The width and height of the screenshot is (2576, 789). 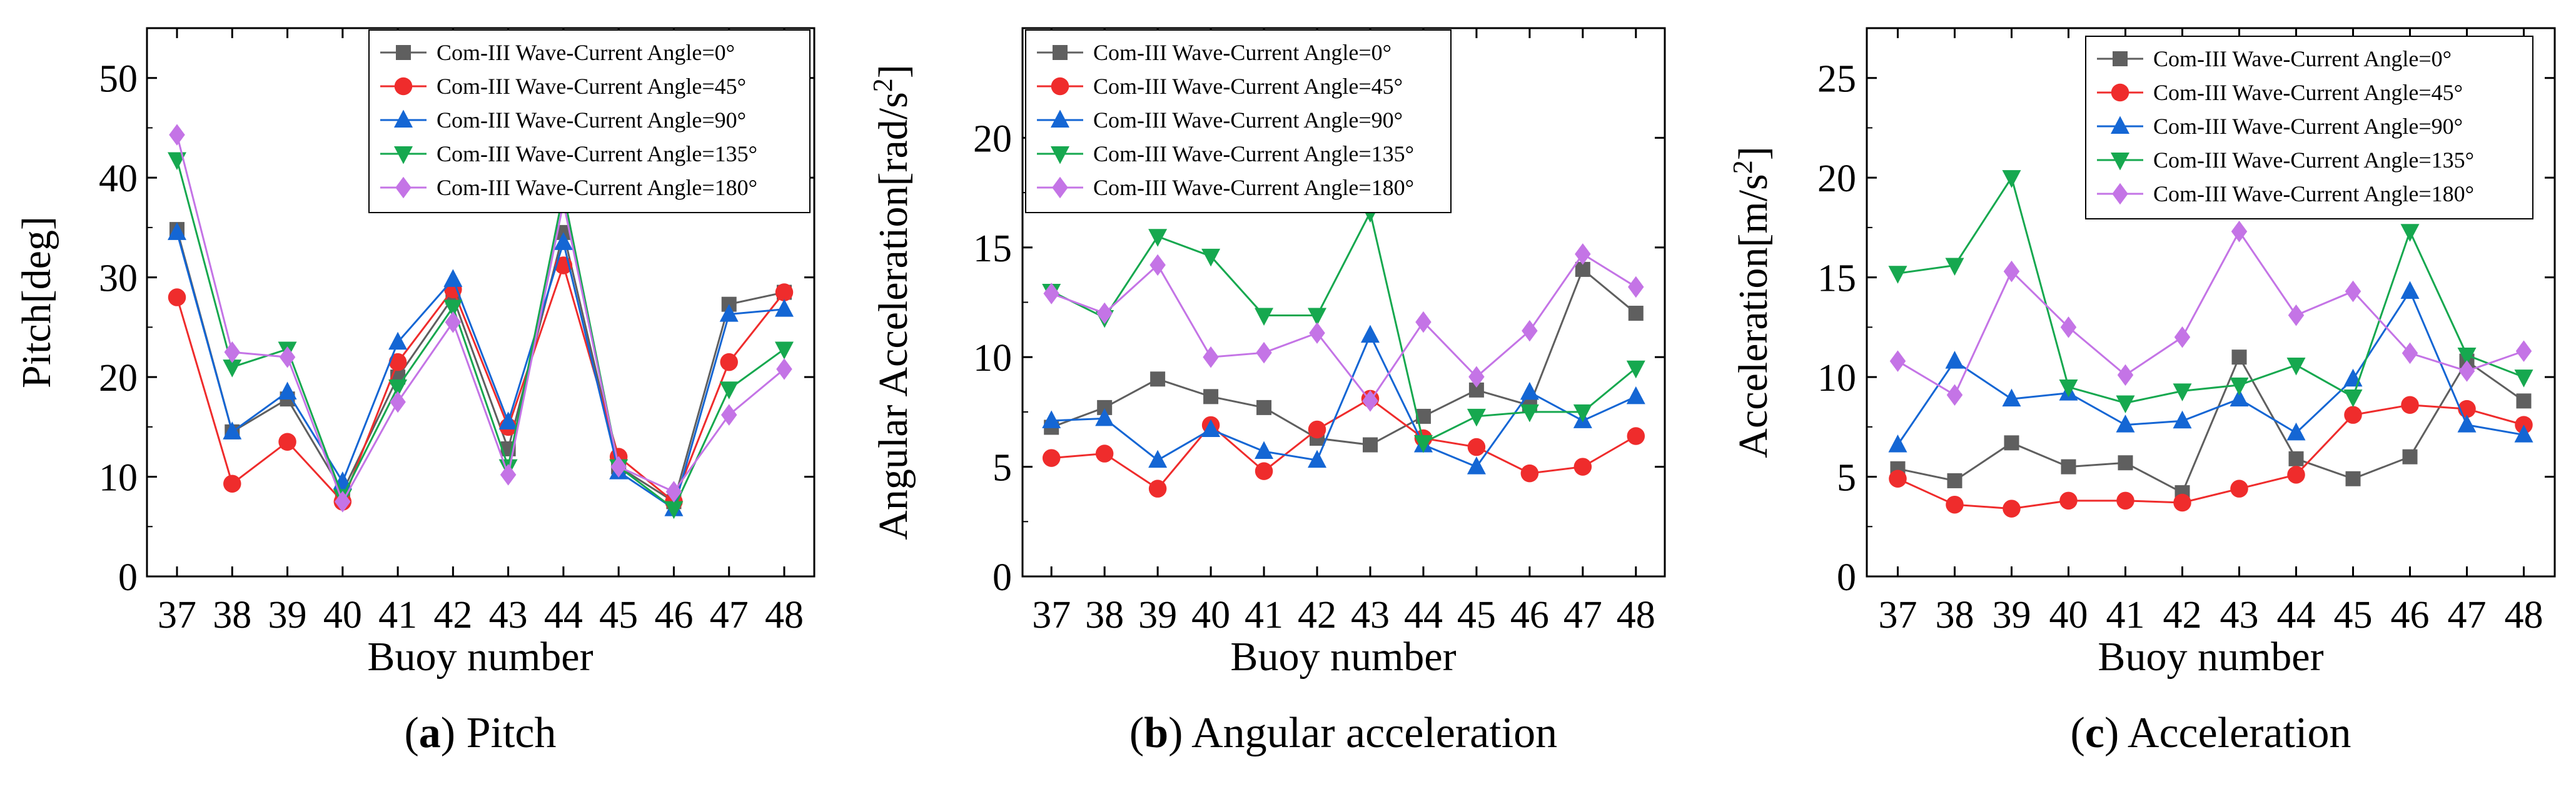 I want to click on x-tick-label: 41, so click(x=397, y=615).